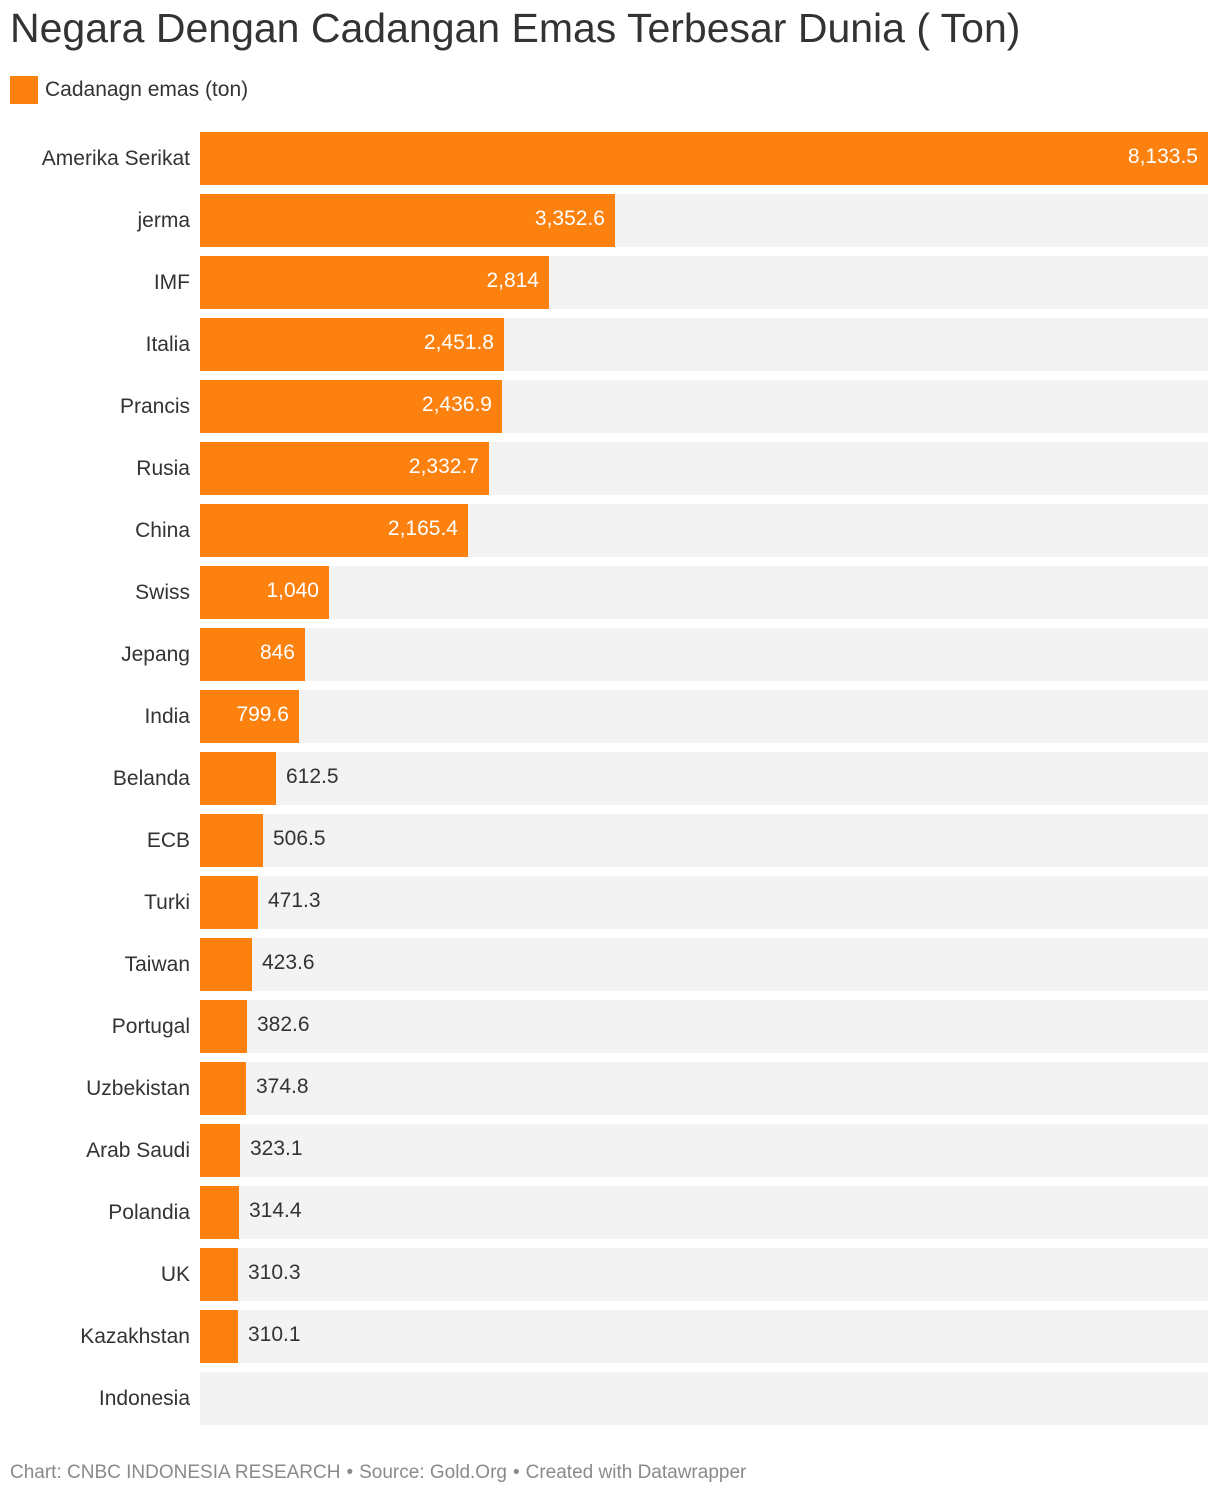 The width and height of the screenshot is (1220, 1500). Describe the element at coordinates (162, 592) in the screenshot. I see `category-label: Swiss` at that location.